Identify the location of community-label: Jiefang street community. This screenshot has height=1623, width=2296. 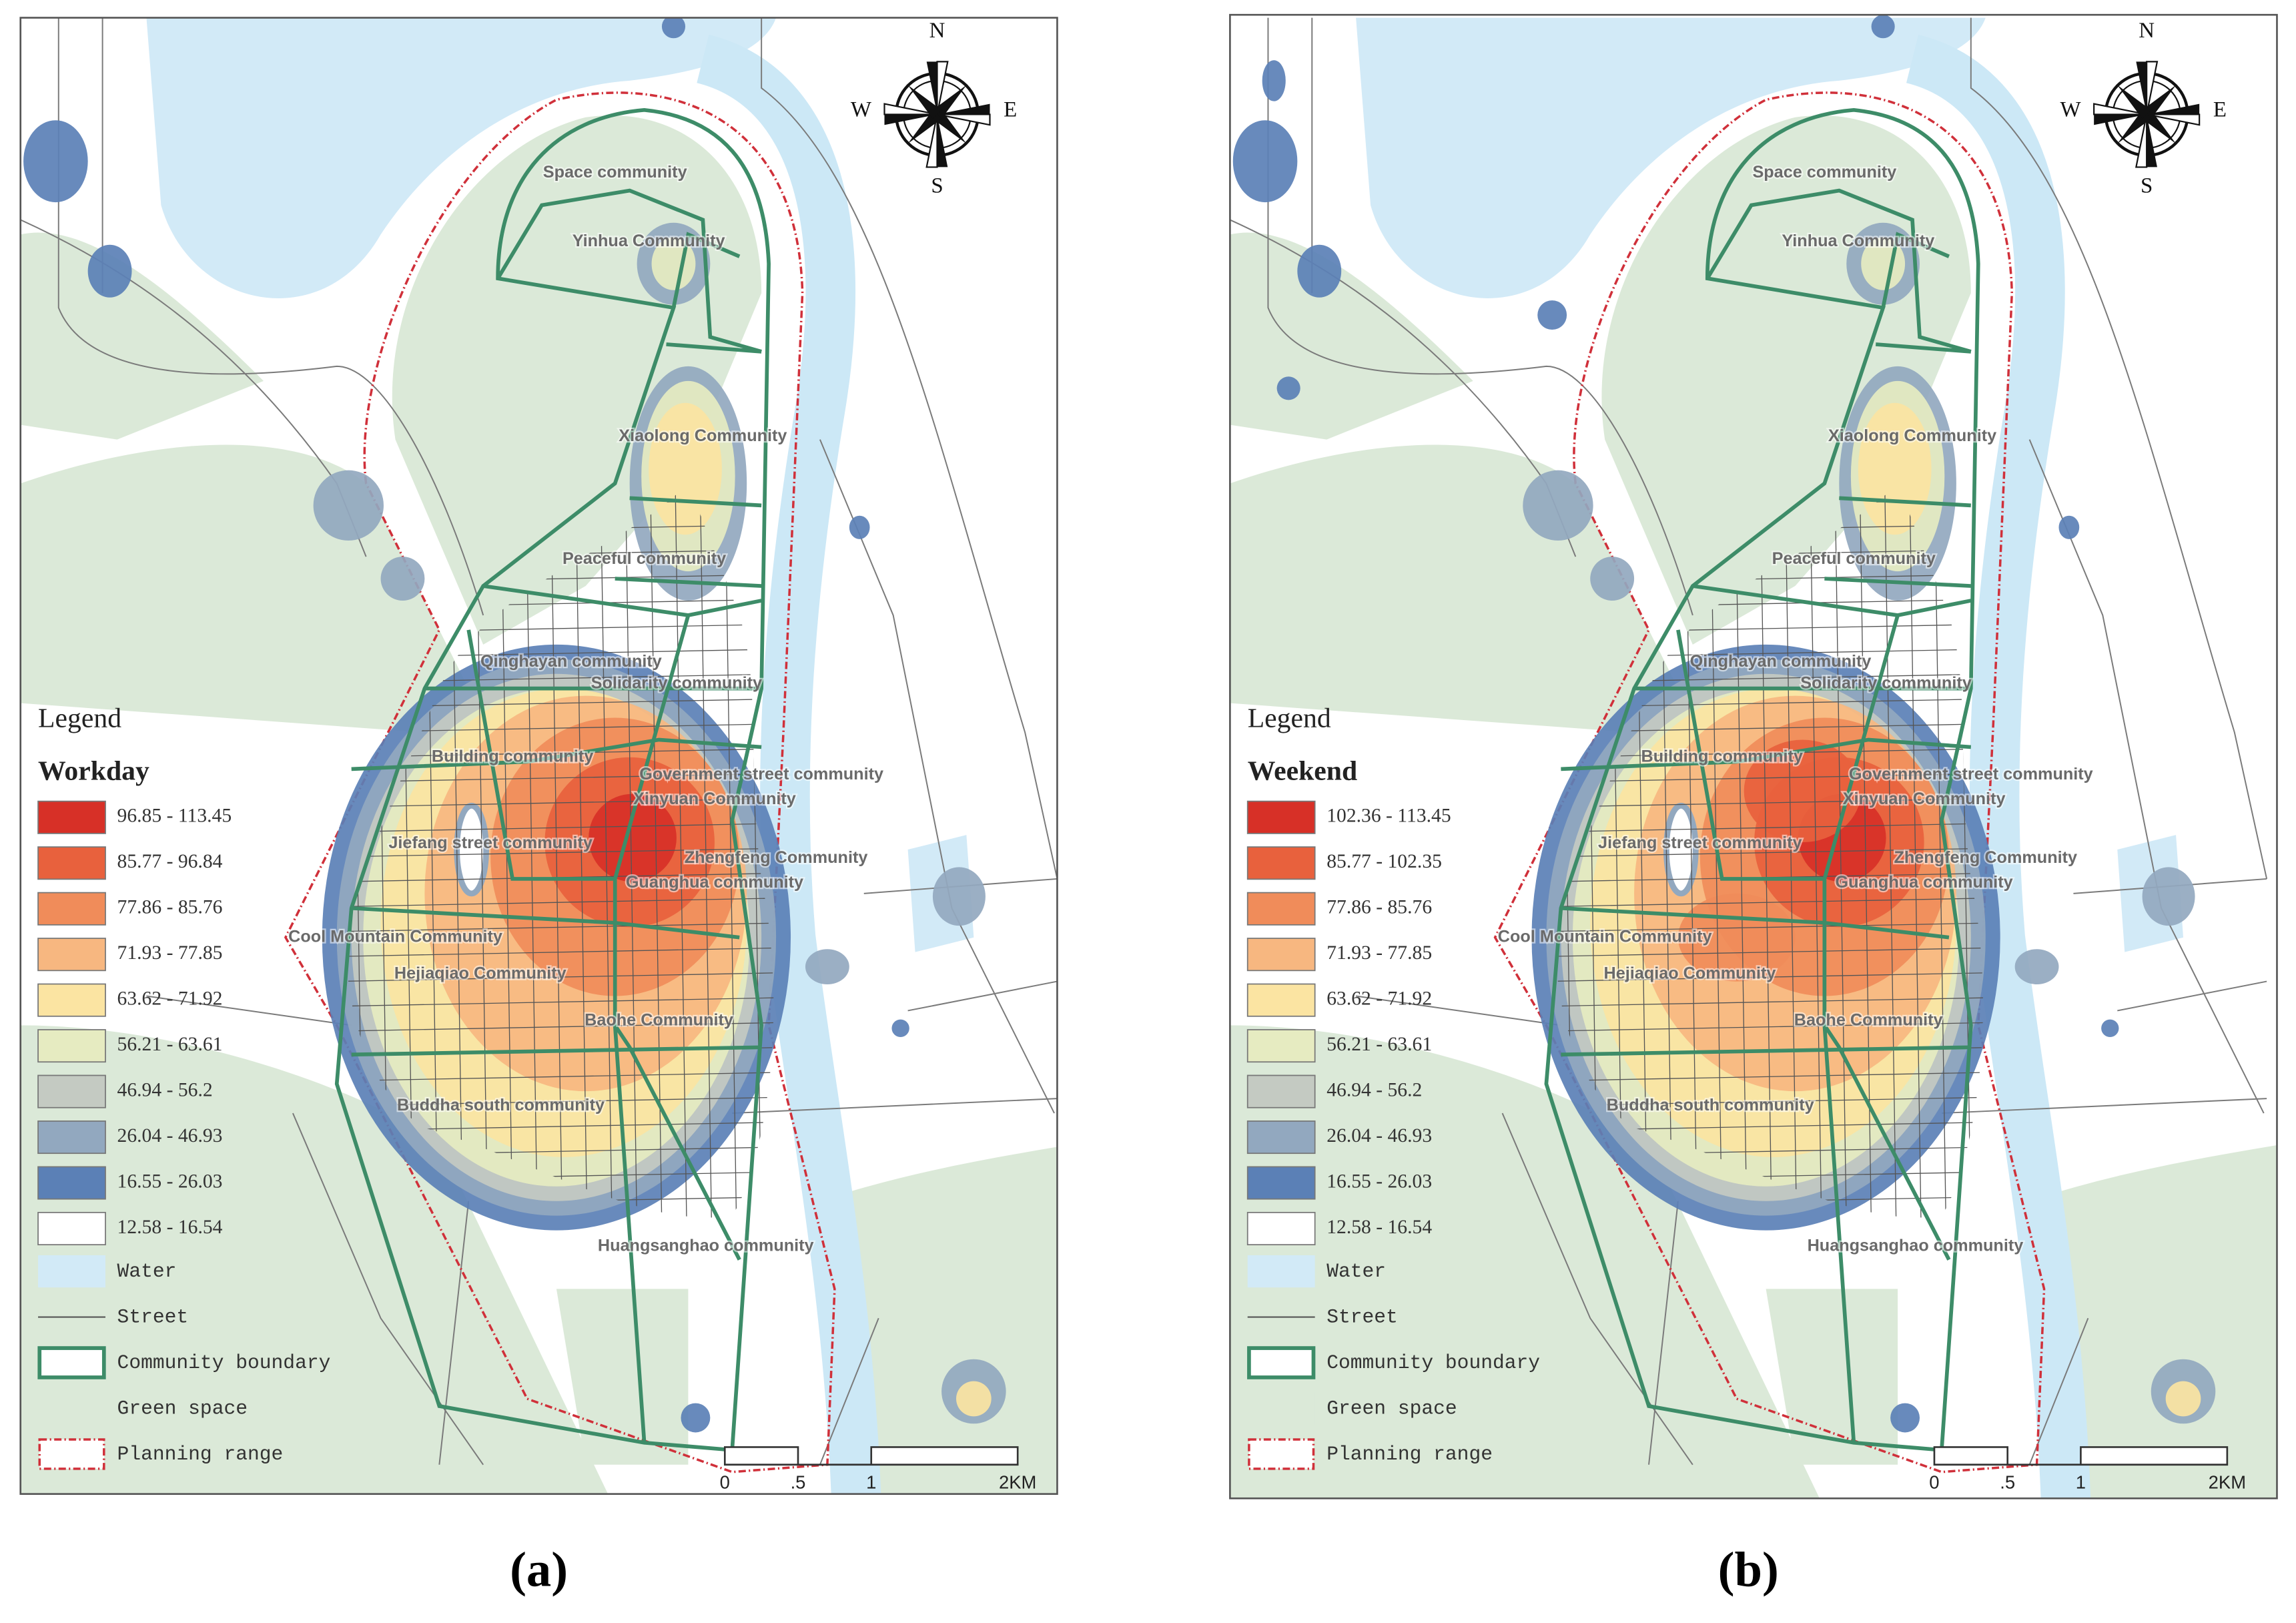
(1700, 843).